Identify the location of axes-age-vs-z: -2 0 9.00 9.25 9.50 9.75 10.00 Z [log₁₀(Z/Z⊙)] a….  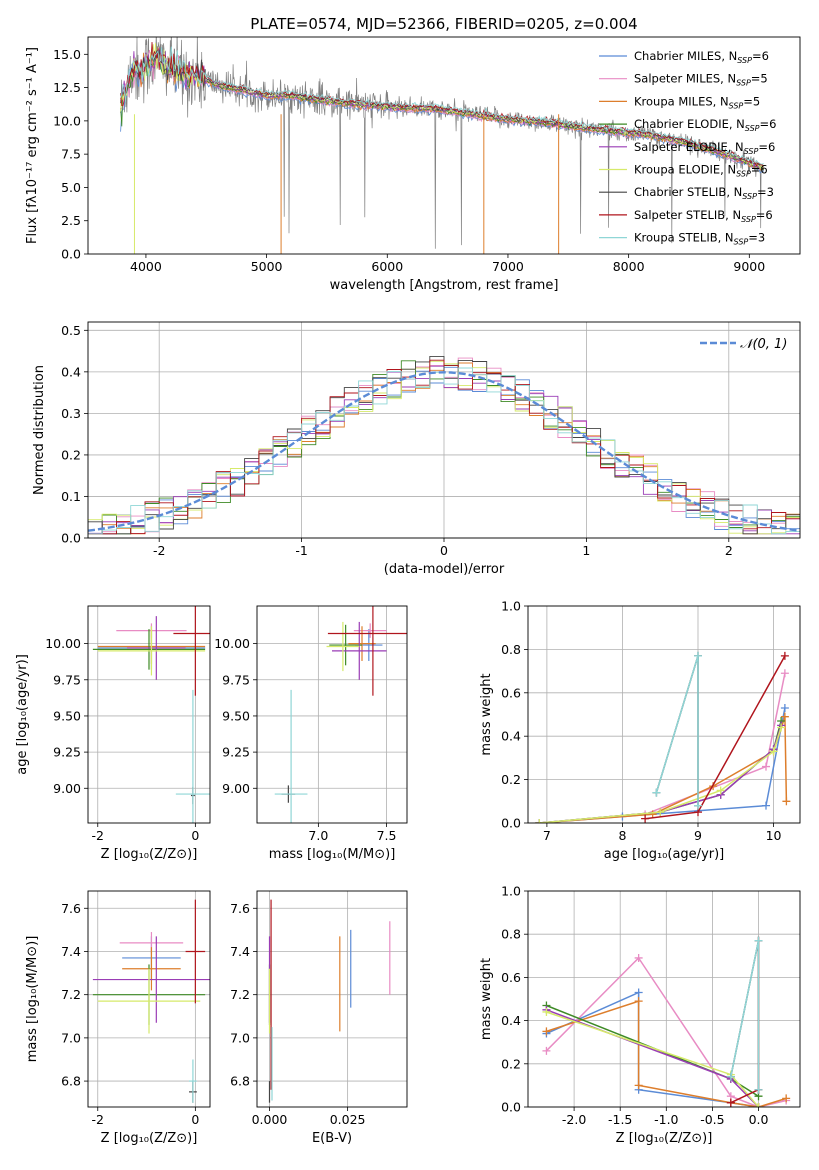
(113, 733).